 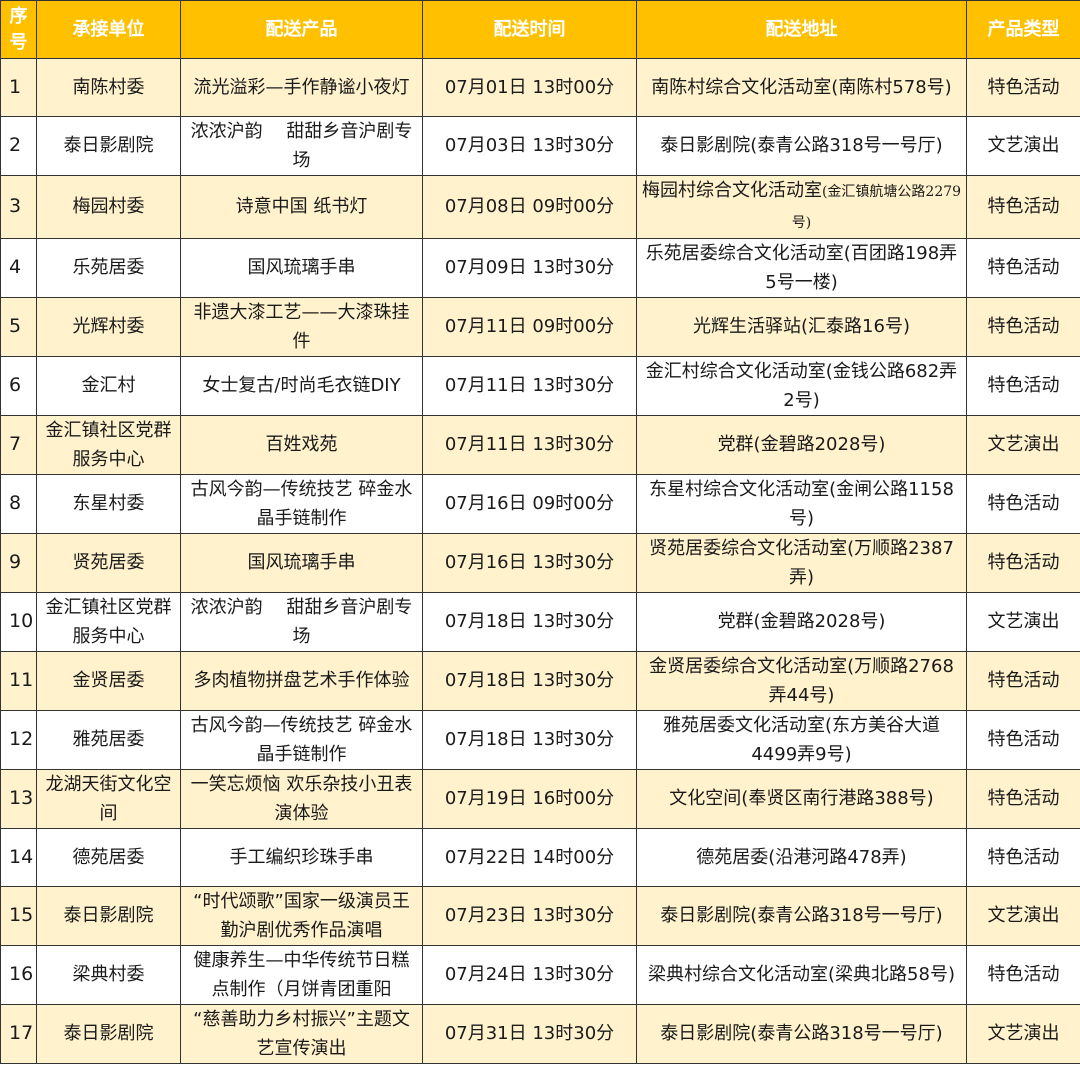 What do you see at coordinates (301, 680) in the screenshot?
I see `cell-product: 多肉植物拼盘艺术手作体验` at bounding box center [301, 680].